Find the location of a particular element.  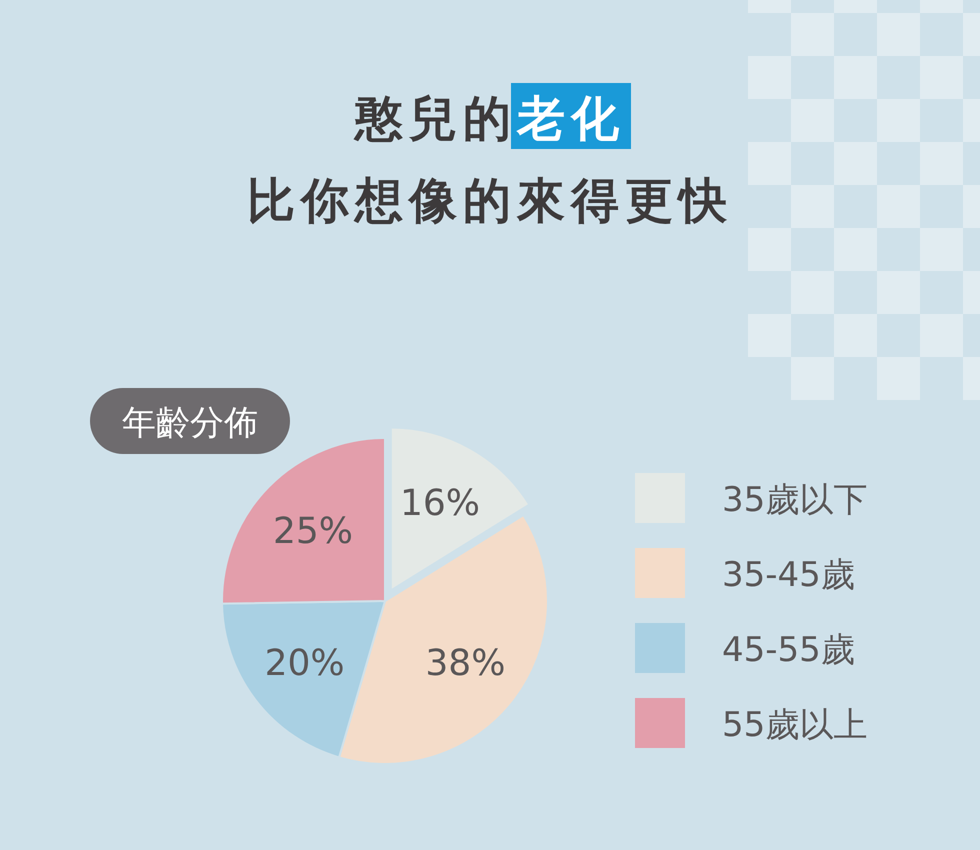

chart-subtitle: 年齡分佈 is located at coordinates (190, 423).